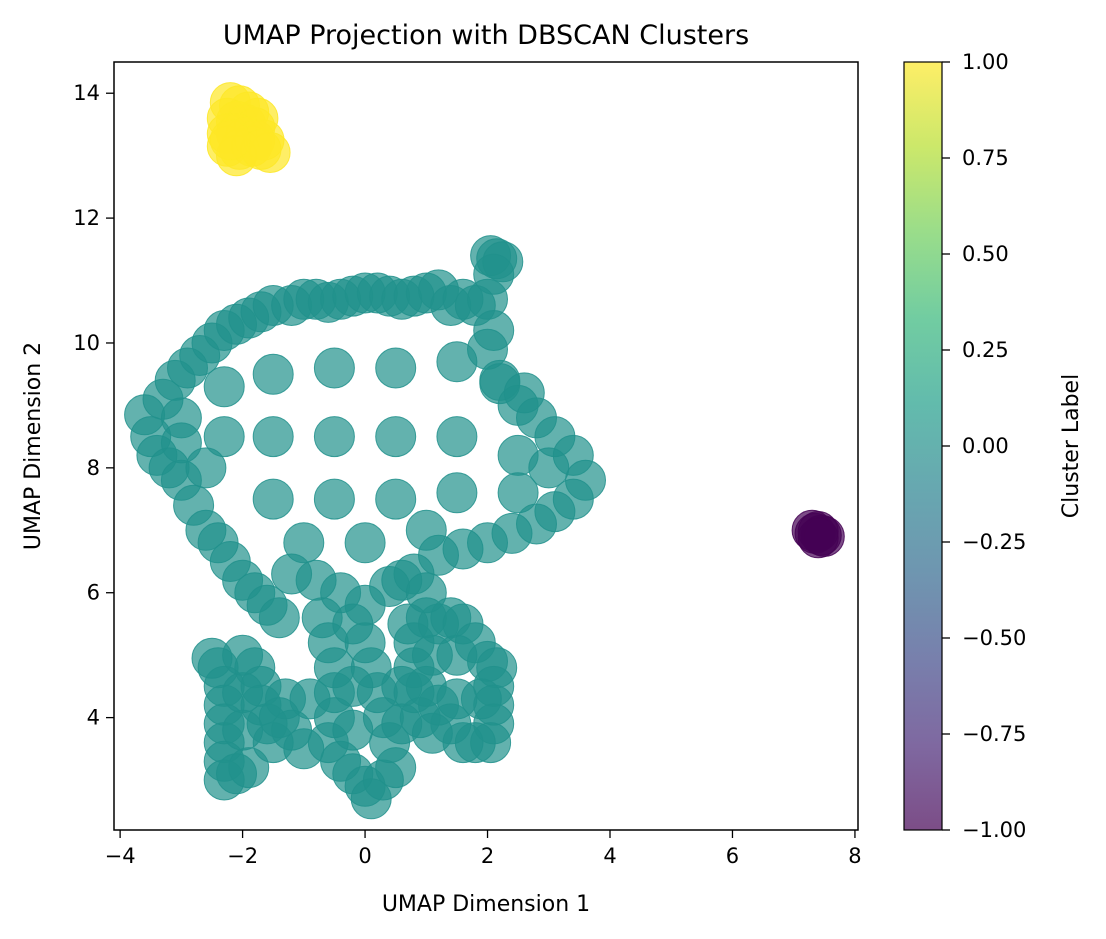 The width and height of the screenshot is (1106, 939). I want to click on x-axis: −4 −2 0 2 4 6 8, so click(483, 849).